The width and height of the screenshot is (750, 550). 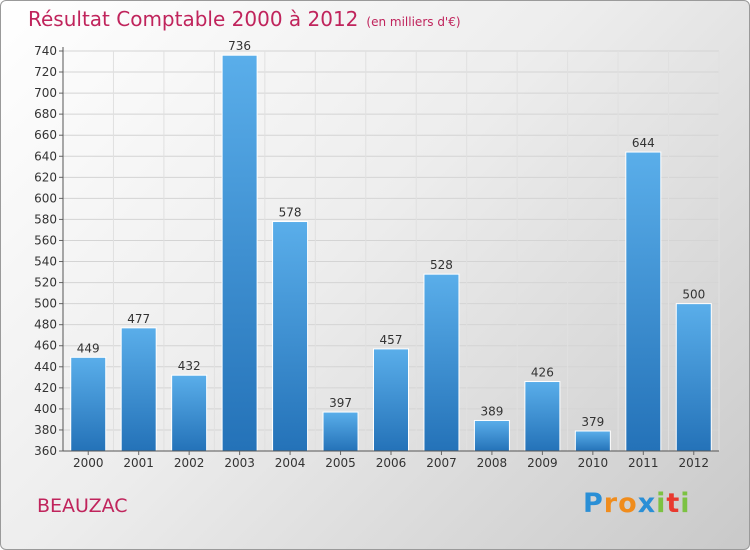 I want to click on logo-letter: P, so click(x=593, y=503).